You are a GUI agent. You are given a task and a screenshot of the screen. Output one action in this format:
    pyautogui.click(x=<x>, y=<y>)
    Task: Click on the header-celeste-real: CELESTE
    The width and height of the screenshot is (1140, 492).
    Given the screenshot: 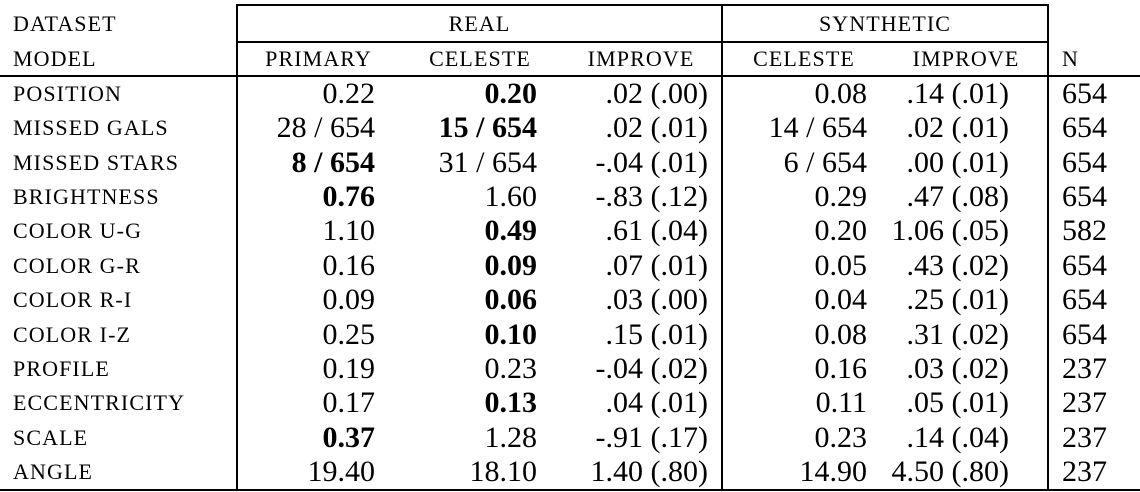 What is the action you would take?
    pyautogui.click(x=480, y=59)
    